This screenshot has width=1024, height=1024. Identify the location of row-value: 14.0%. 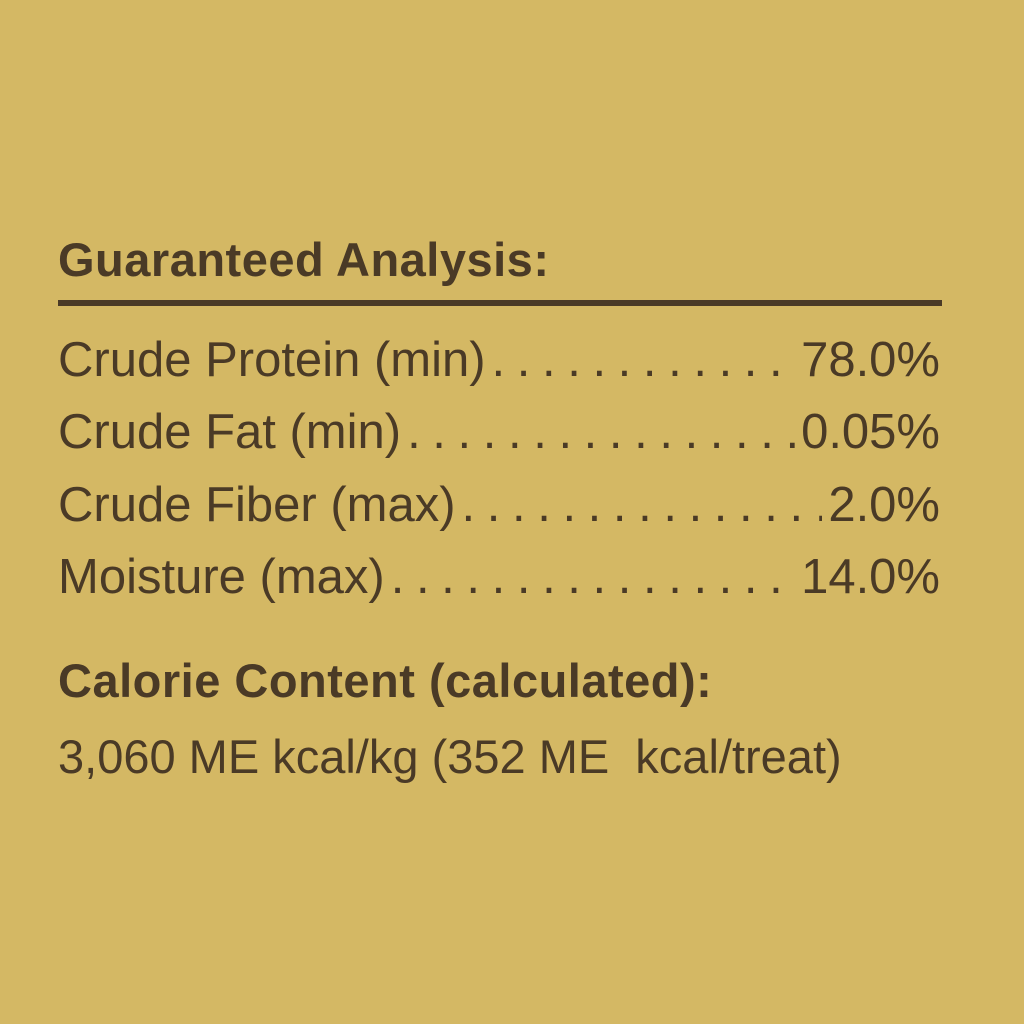
(870, 577).